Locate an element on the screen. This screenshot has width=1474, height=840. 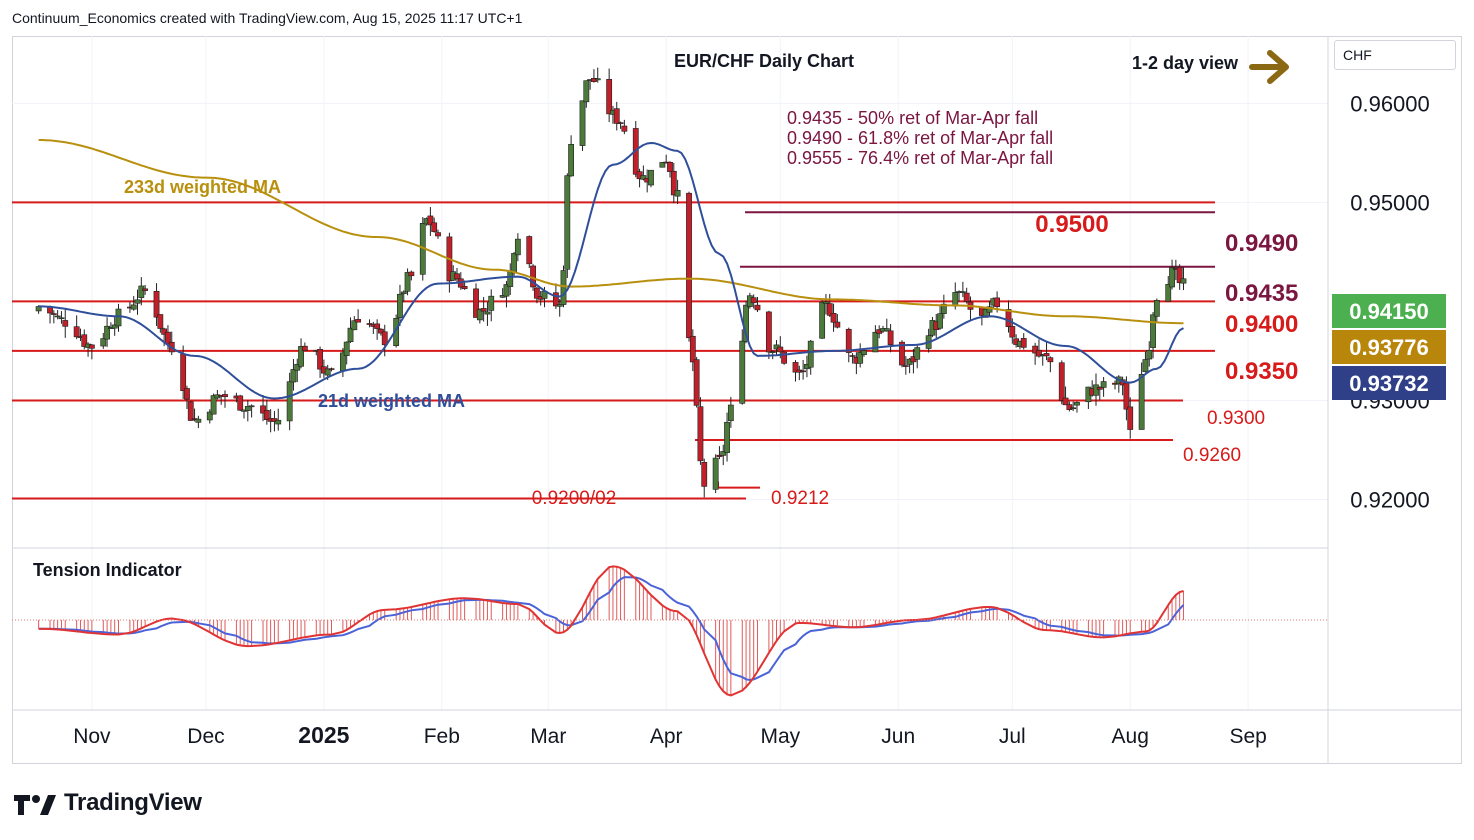
price-tag-ma233 is located at coordinates (1389, 347).